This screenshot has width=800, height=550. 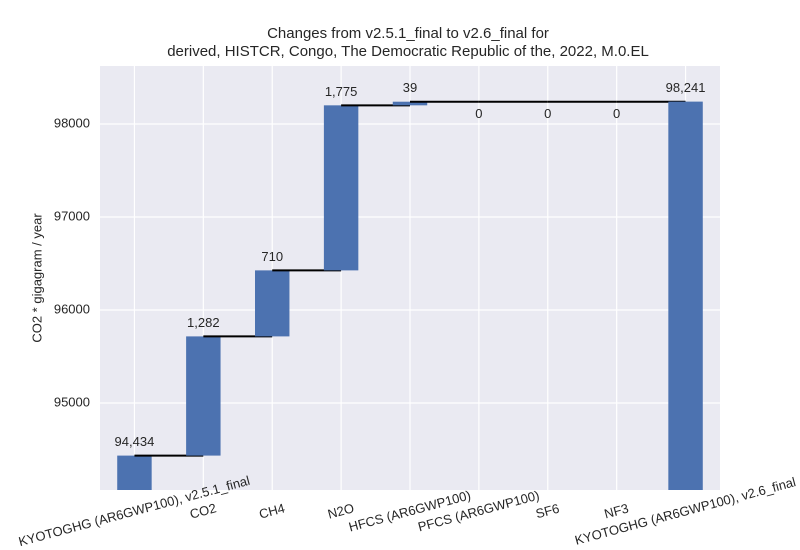 What do you see at coordinates (203, 510) in the screenshot?
I see `x-tick-label: CO2` at bounding box center [203, 510].